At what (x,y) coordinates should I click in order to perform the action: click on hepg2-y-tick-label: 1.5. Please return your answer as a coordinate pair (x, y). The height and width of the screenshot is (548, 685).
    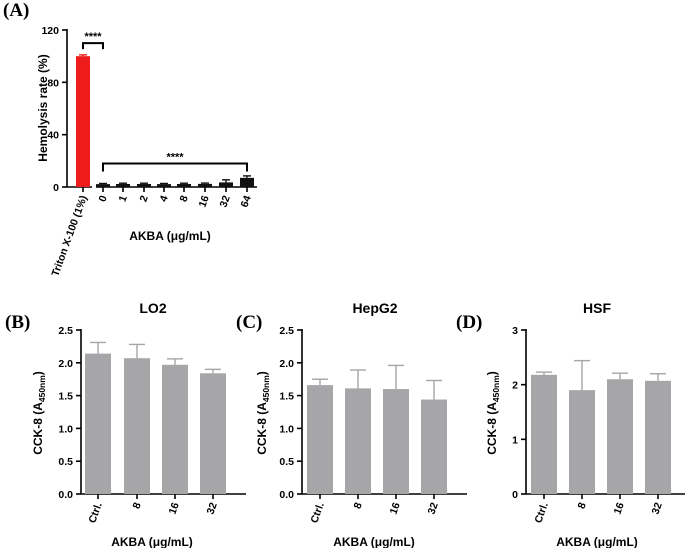
    Looking at the image, I should click on (286, 397).